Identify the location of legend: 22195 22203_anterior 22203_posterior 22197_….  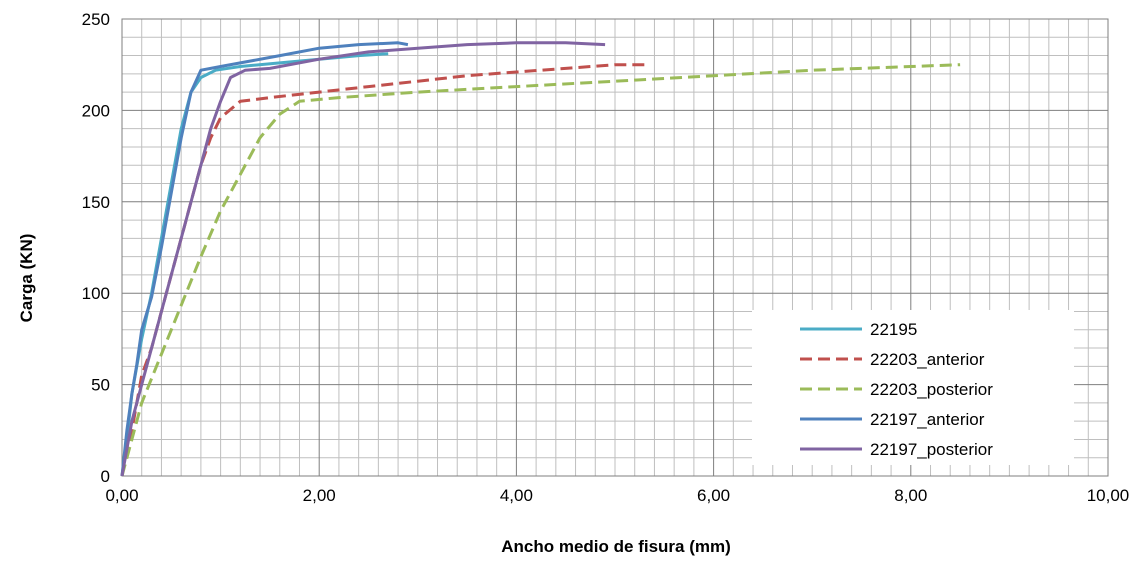
(913, 387).